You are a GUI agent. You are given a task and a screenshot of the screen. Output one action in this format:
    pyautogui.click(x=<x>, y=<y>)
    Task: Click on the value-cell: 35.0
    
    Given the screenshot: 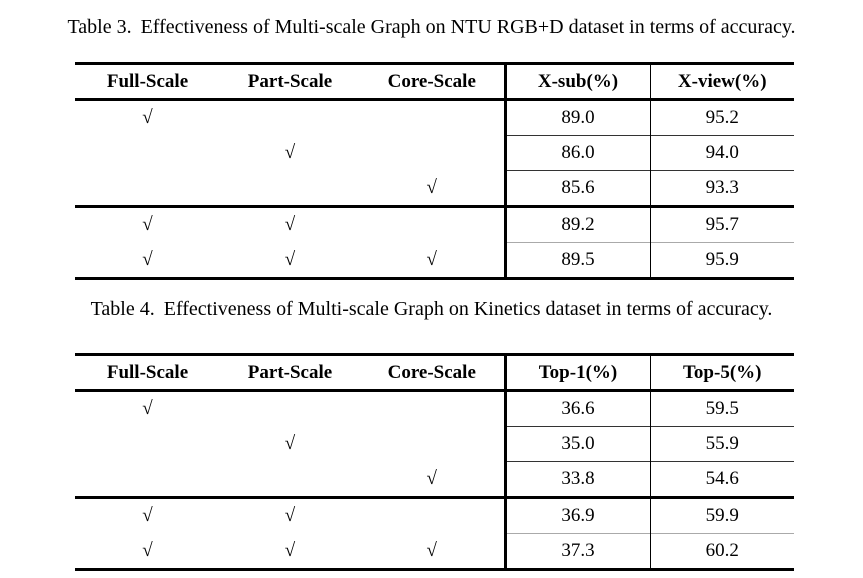 What is the action you would take?
    pyautogui.click(x=576, y=444)
    